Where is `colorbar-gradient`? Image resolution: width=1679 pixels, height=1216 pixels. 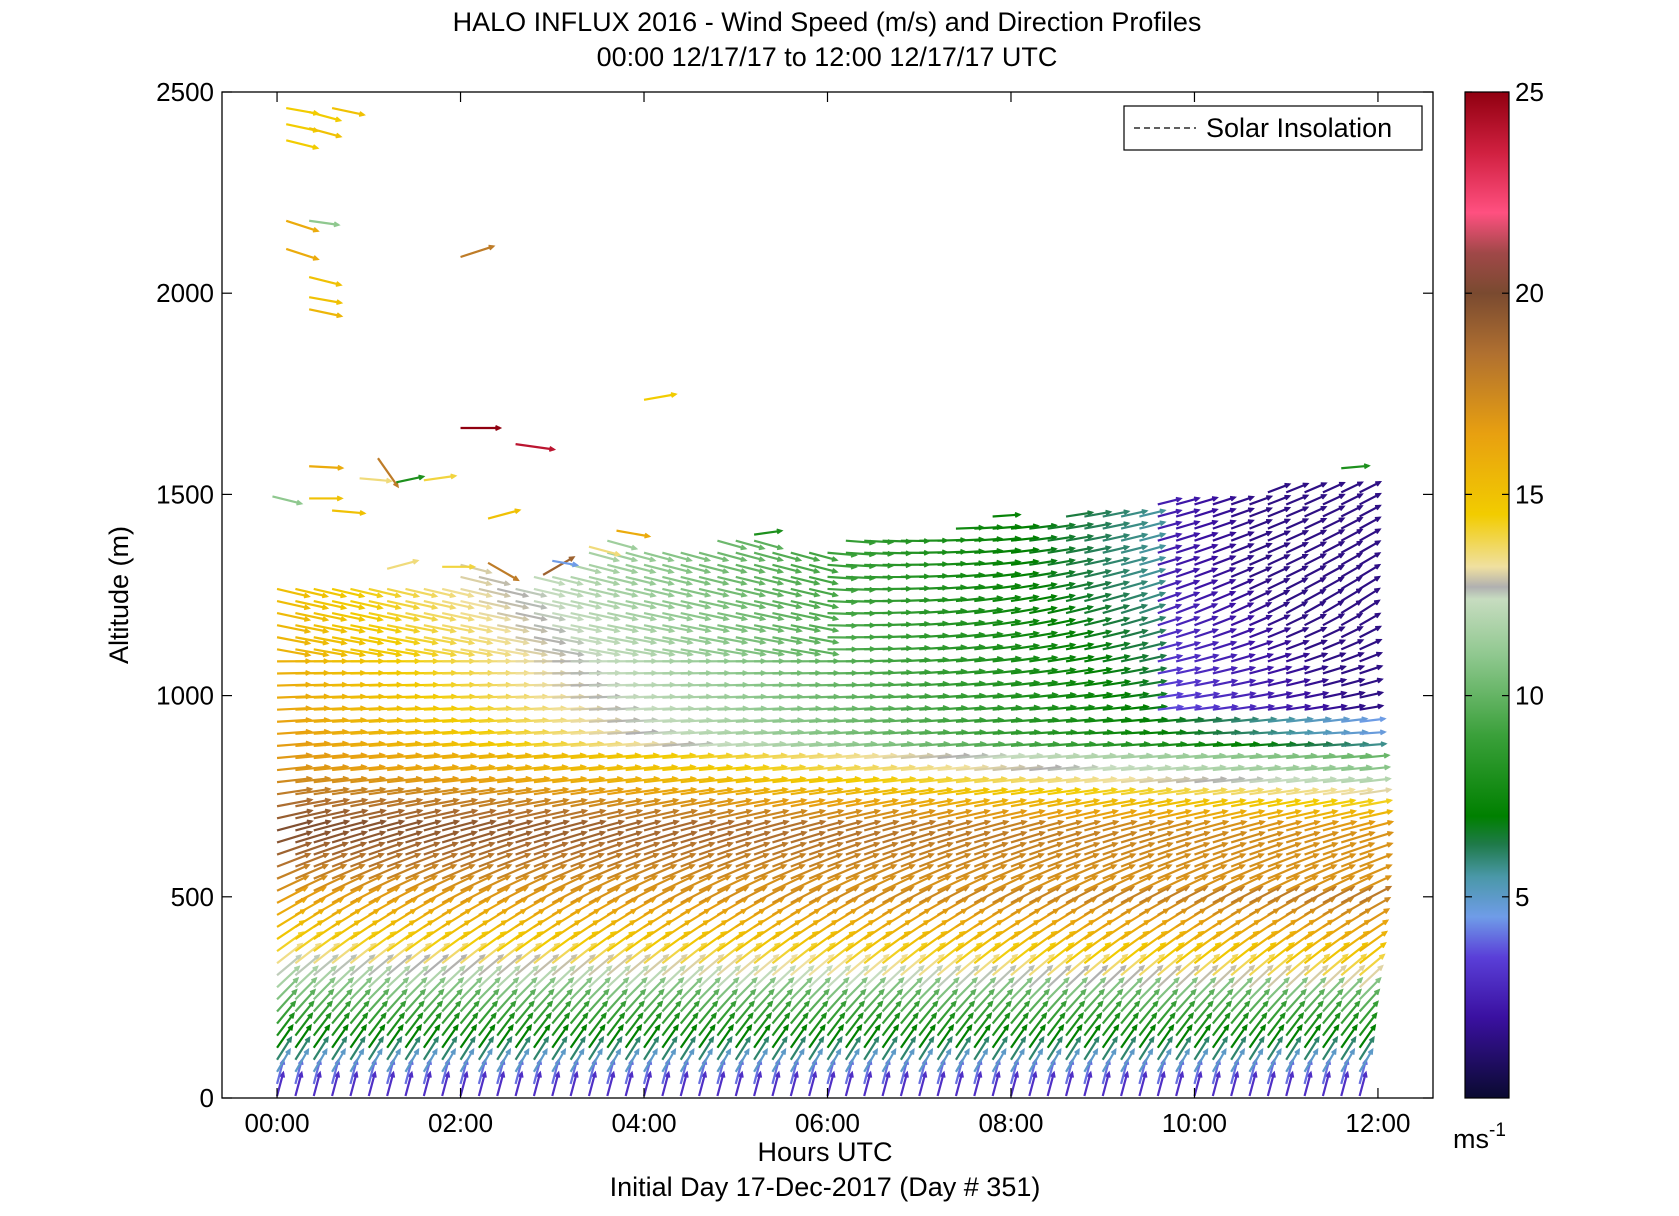 colorbar-gradient is located at coordinates (1487, 595).